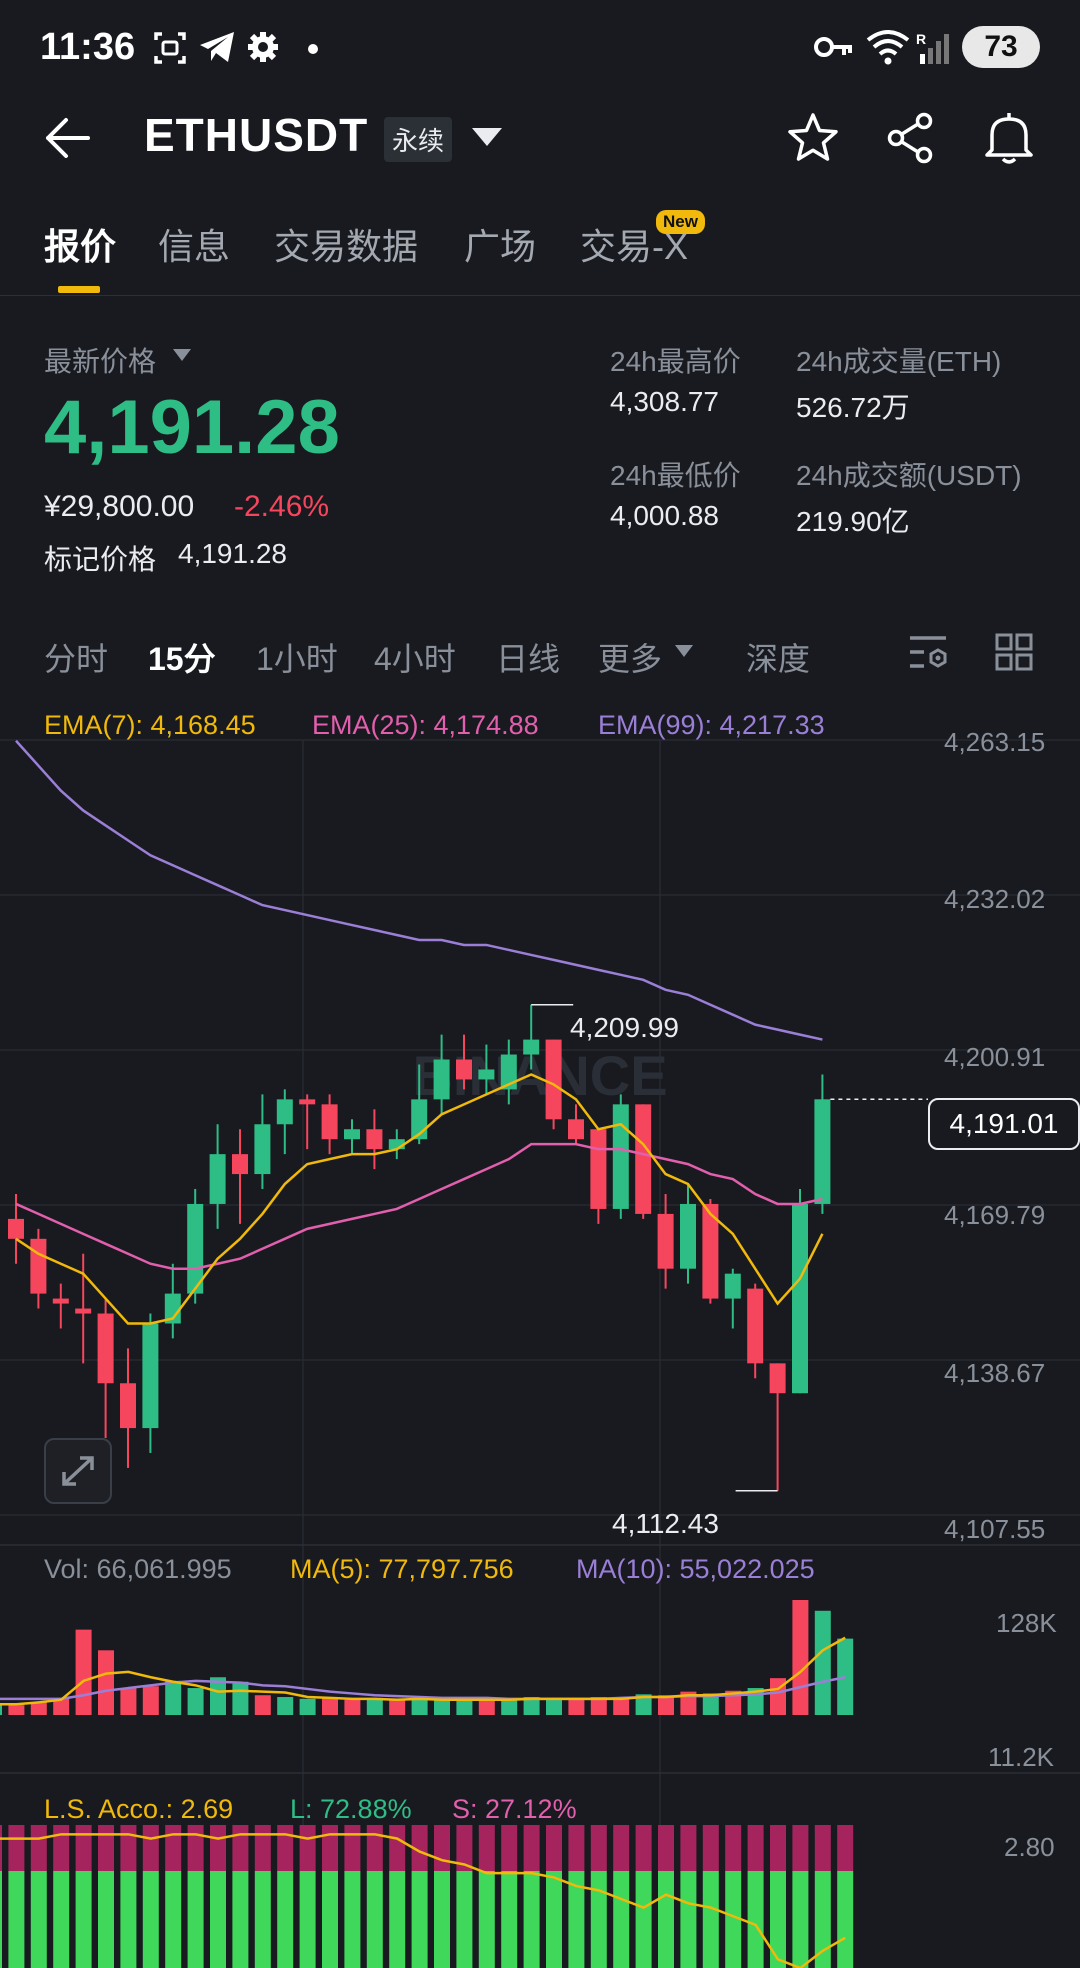 Image resolution: width=1080 pixels, height=1968 pixels. What do you see at coordinates (182, 355) in the screenshot?
I see `price-type-dropdown-icon` at bounding box center [182, 355].